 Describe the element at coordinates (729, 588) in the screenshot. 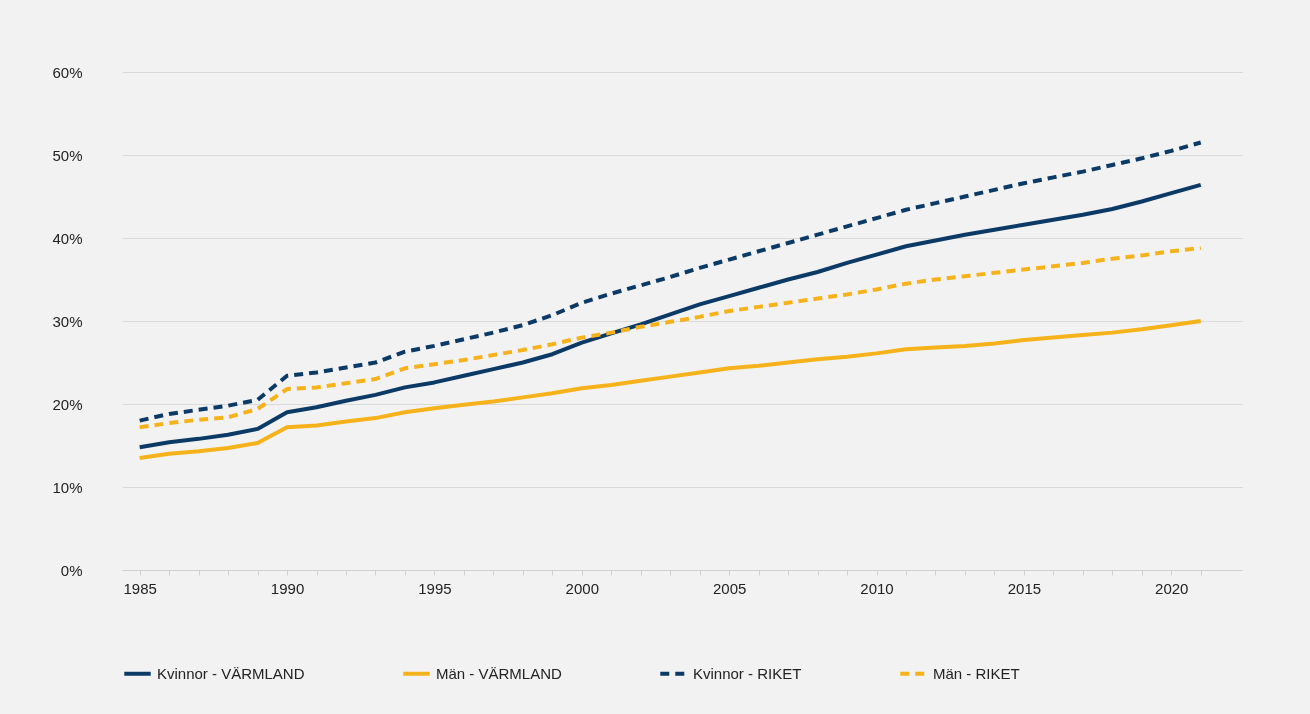

I see `x-tick-label: 2005` at that location.